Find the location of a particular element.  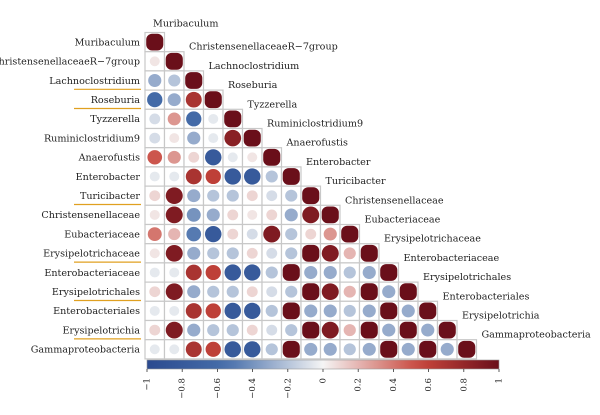

diagonal-label: Christensenellaceae is located at coordinates (394, 200).